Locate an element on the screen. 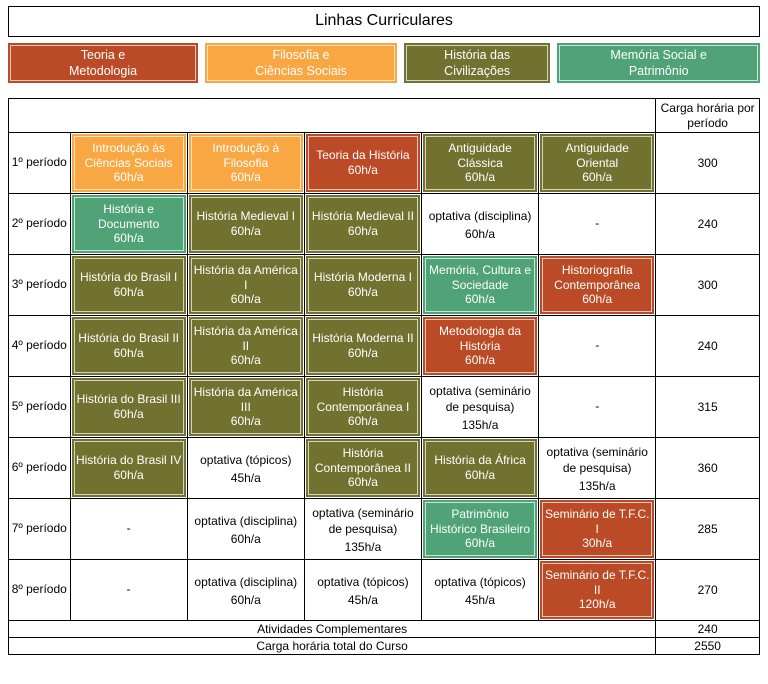 Image resolution: width=768 pixels, height=684 pixels. period-total: 285 is located at coordinates (707, 529).